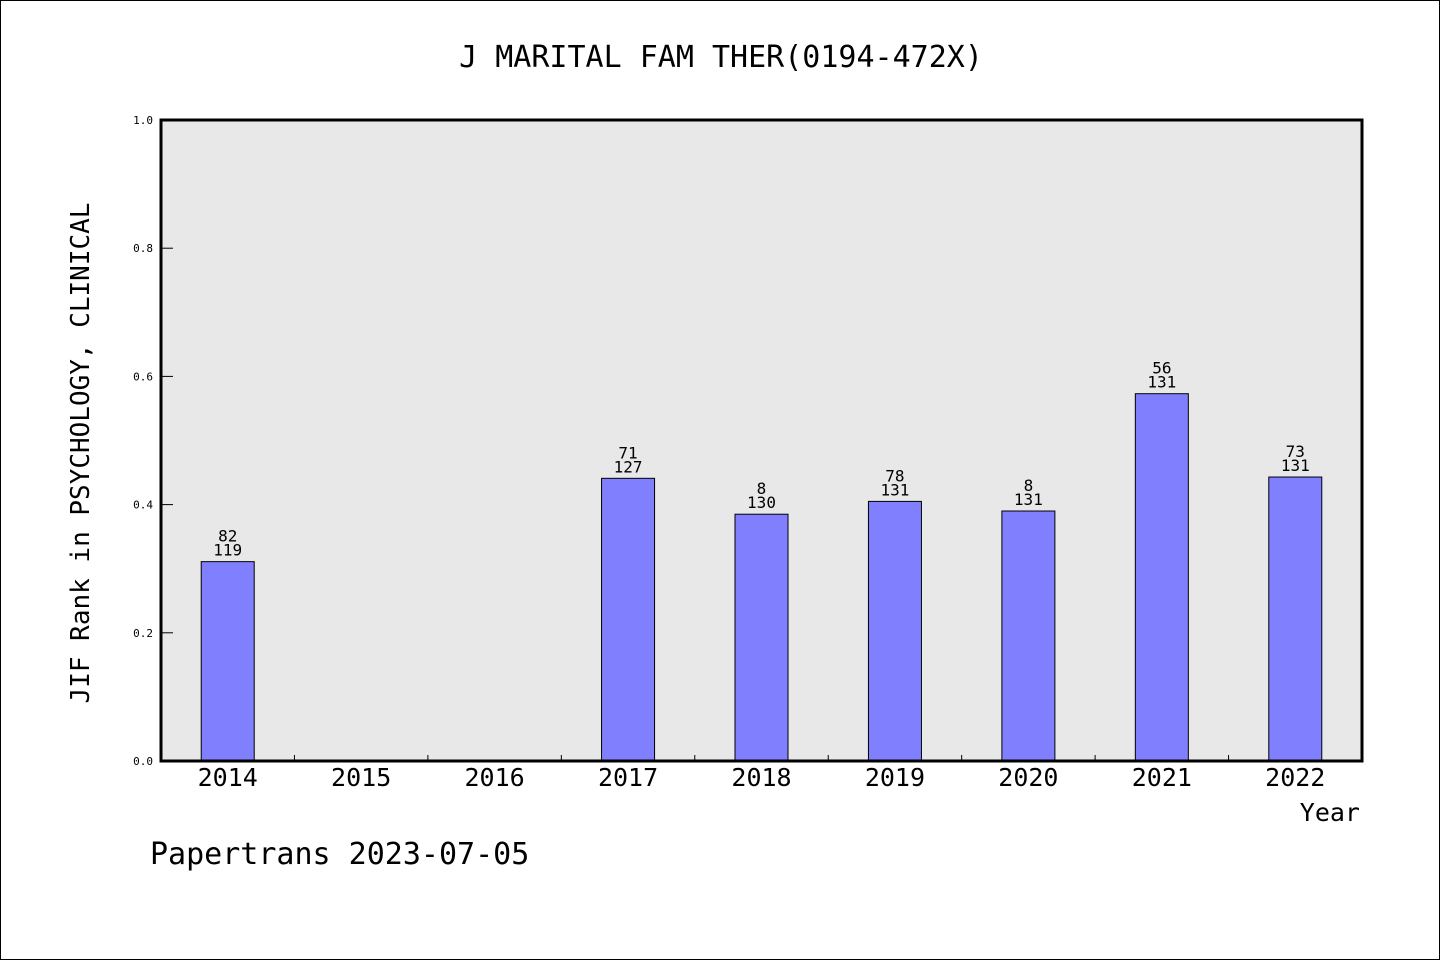 This screenshot has width=1440, height=964. I want to click on bar-label-rank: 78, so click(894, 475).